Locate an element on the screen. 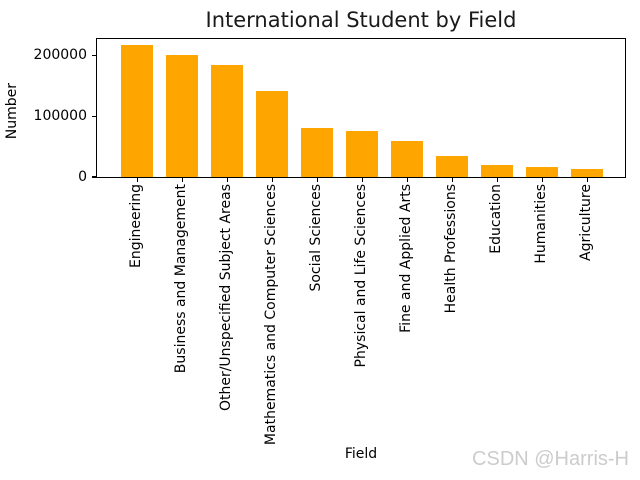 The image size is (640, 480). x-tick-label-health-professions: Health Professions is located at coordinates (451, 249).